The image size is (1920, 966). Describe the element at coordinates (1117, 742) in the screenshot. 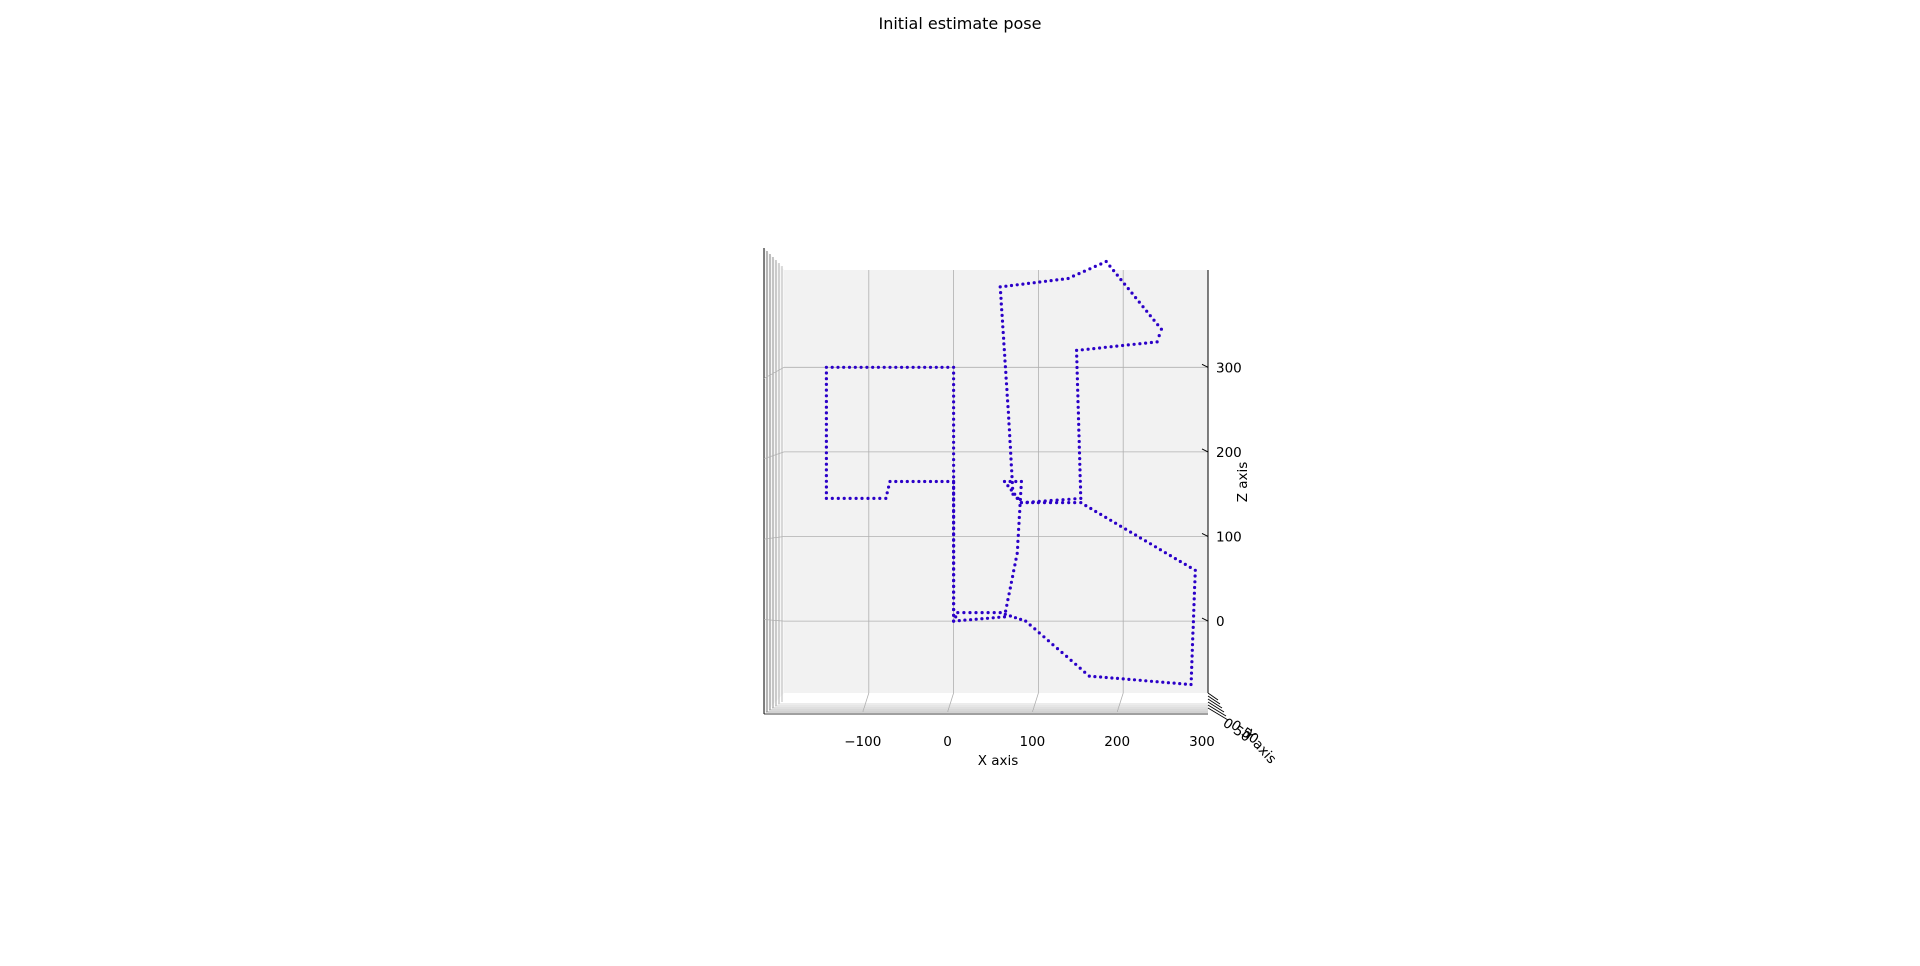

I see `x-tick-label: 200` at that location.